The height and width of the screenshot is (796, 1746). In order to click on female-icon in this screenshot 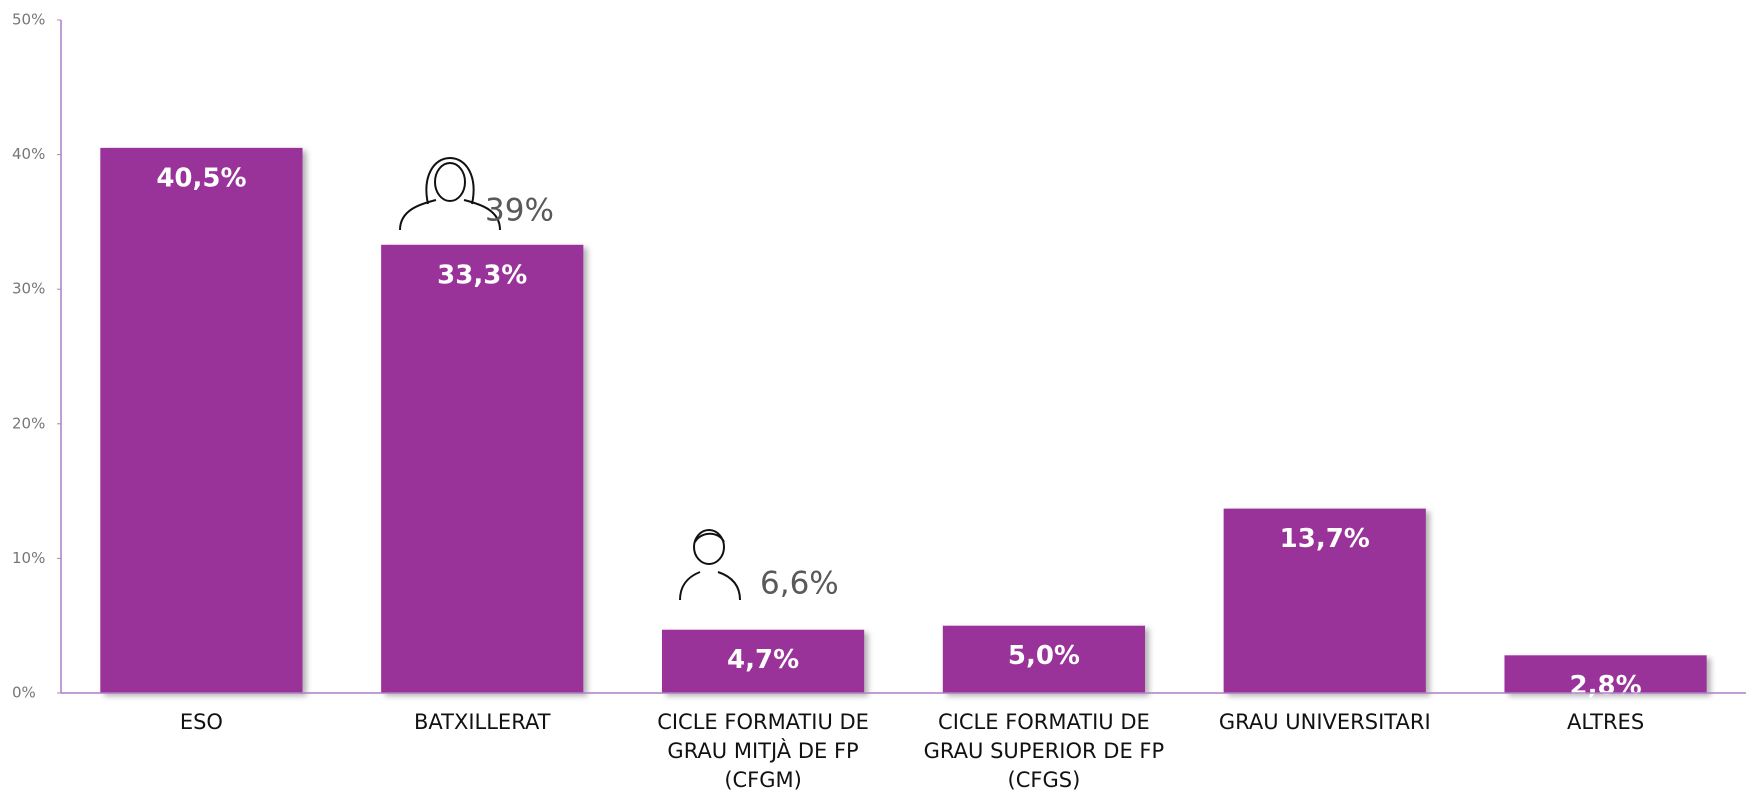, I will do `click(450, 193)`.